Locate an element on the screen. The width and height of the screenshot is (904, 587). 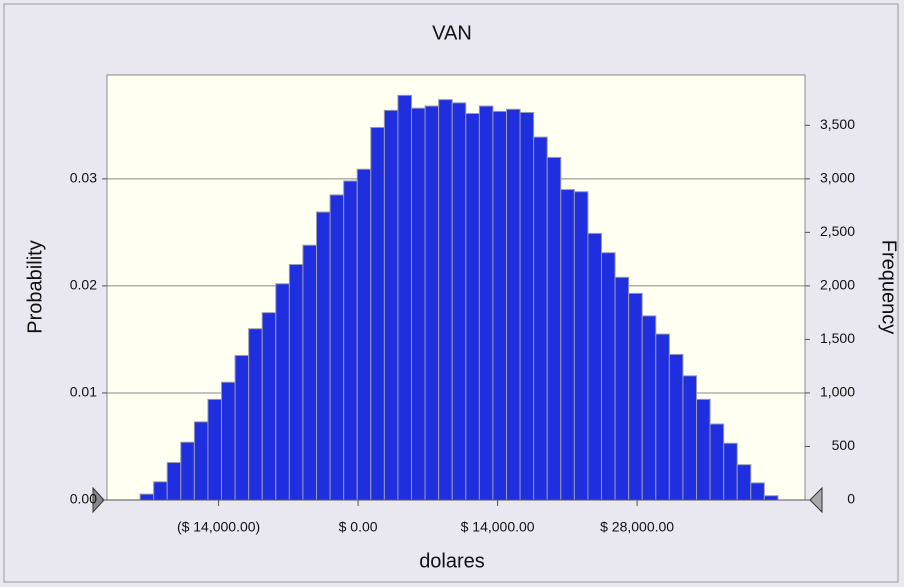
right-slider is located at coordinates (816, 500).